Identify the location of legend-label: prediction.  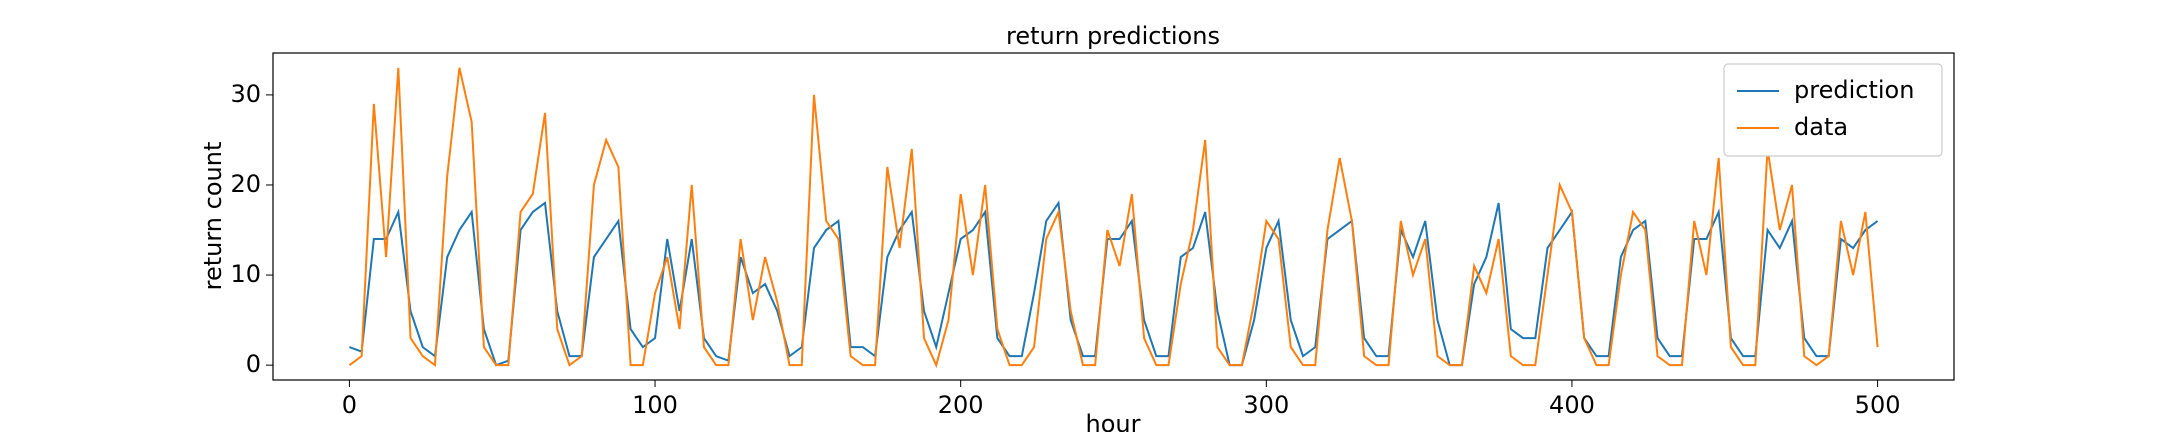
(1854, 90).